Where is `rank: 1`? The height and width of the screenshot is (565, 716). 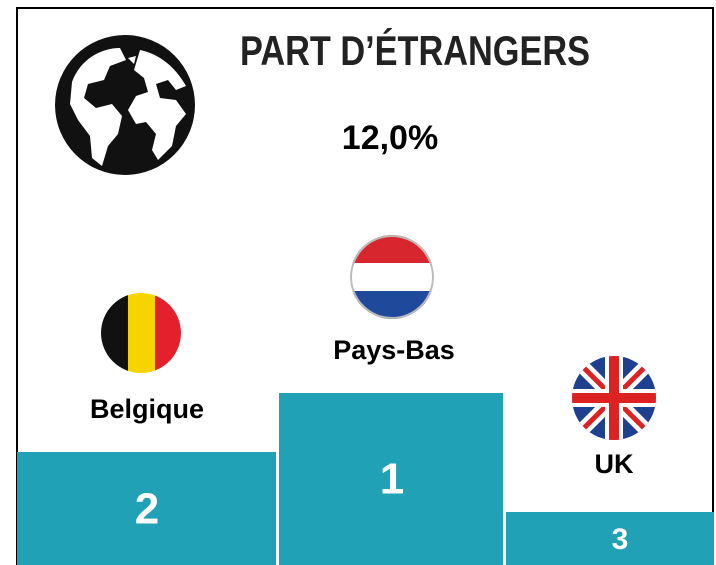 rank: 1 is located at coordinates (392, 479).